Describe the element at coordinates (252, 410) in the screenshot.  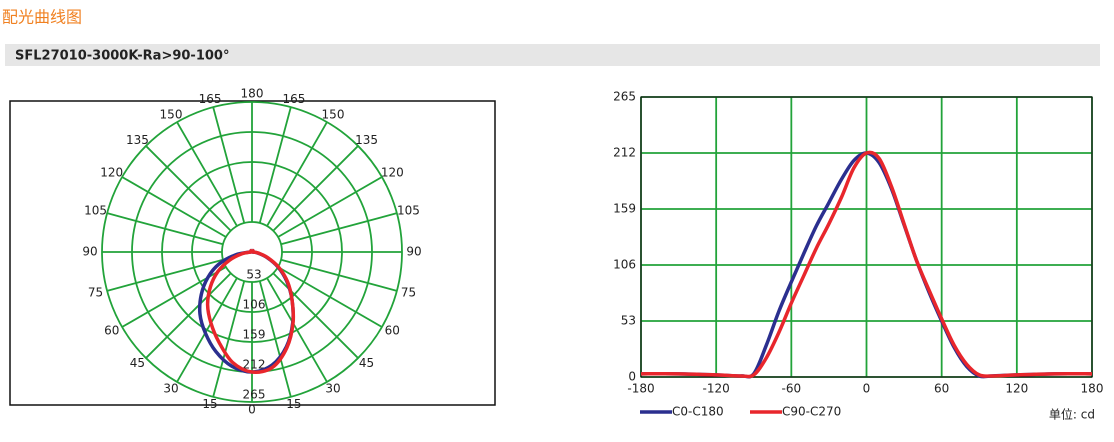
I see `angle-label: 0` at that location.